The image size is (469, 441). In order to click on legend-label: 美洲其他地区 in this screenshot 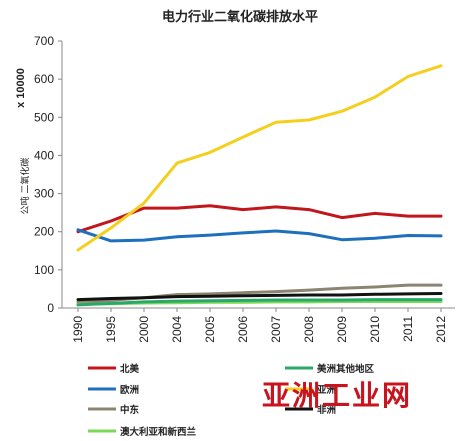, I will do `click(345, 369)`.